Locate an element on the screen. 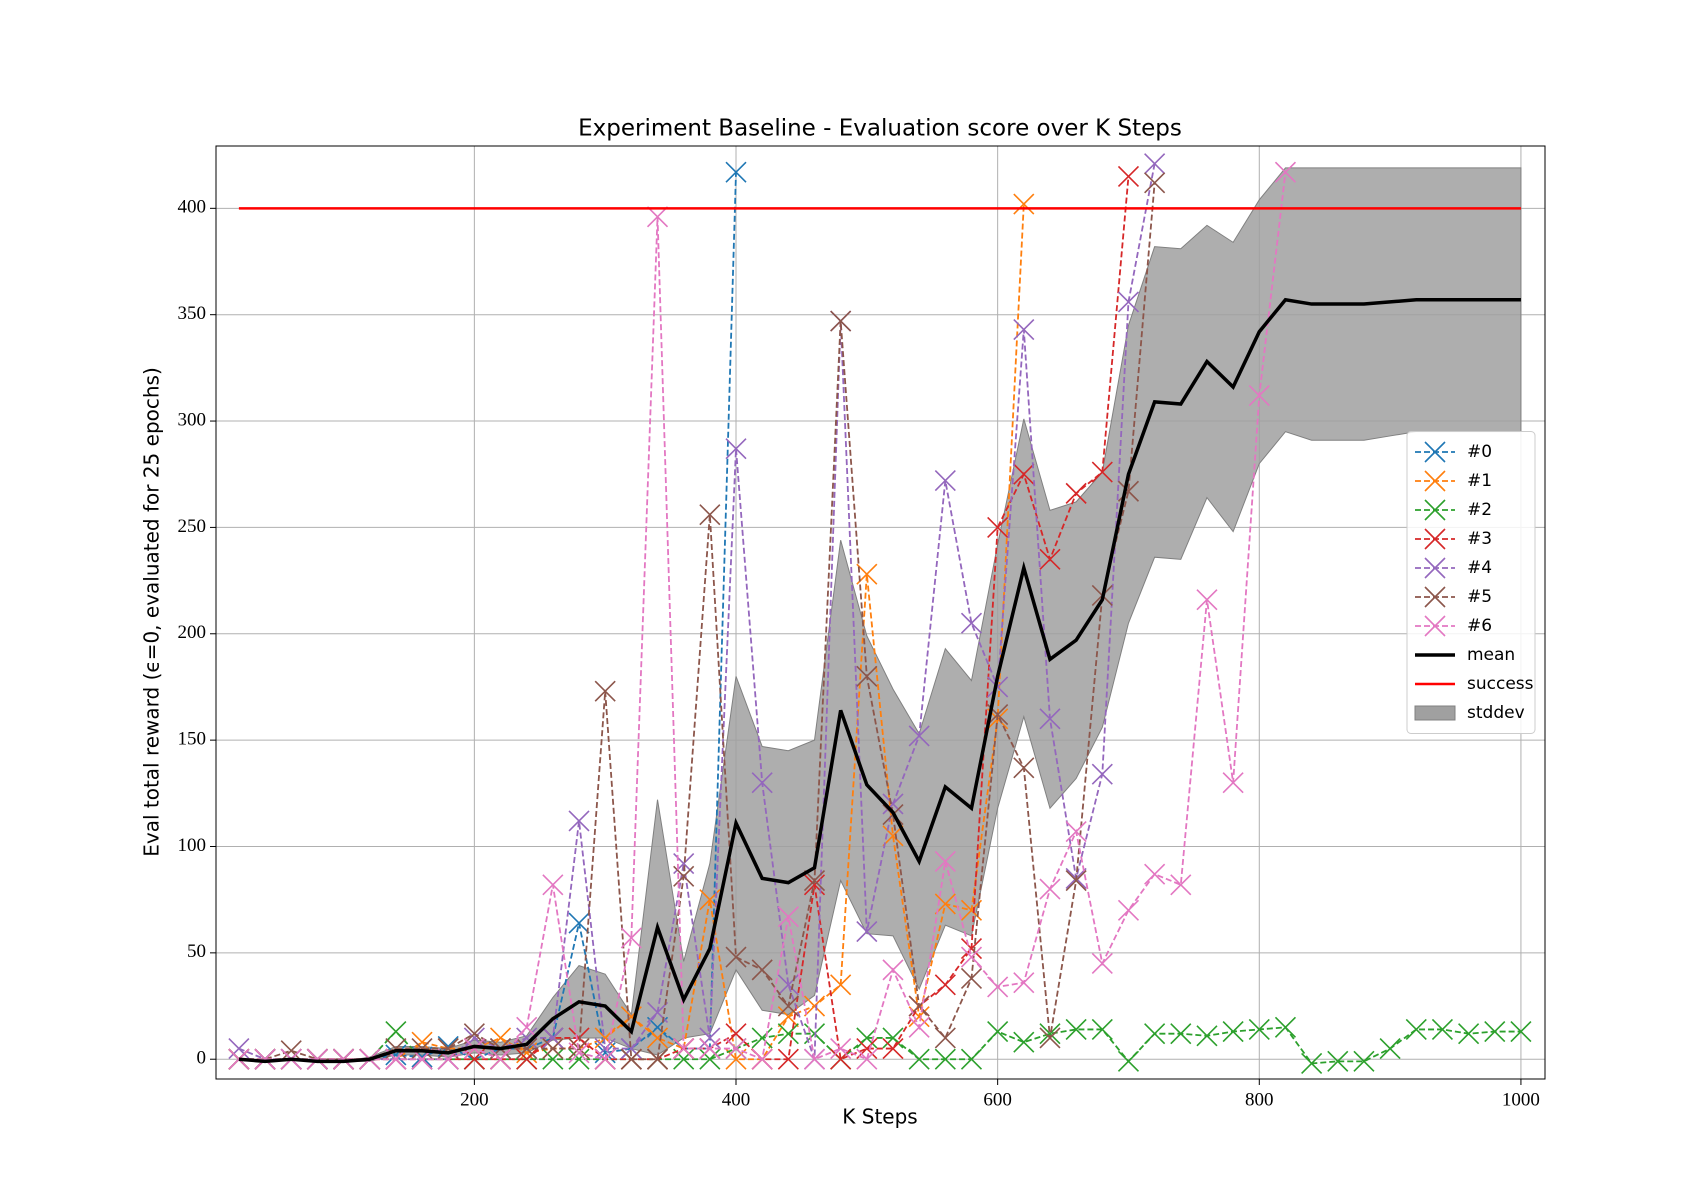 The image size is (1700, 1200). legend-label: #2 is located at coordinates (1479, 510).